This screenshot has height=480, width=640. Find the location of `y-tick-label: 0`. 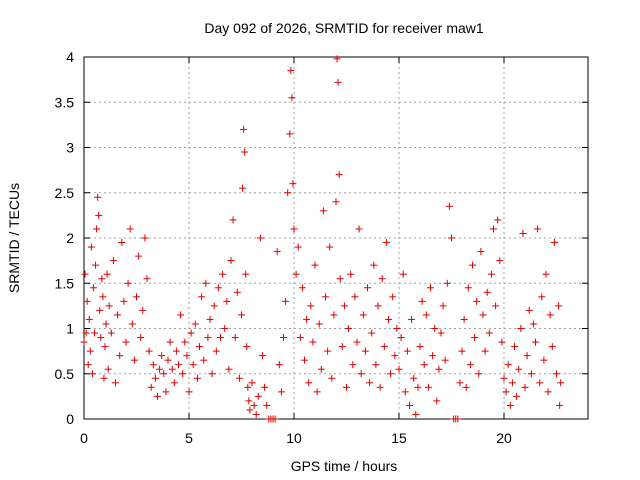

y-tick-label: 0 is located at coordinates (70, 419).